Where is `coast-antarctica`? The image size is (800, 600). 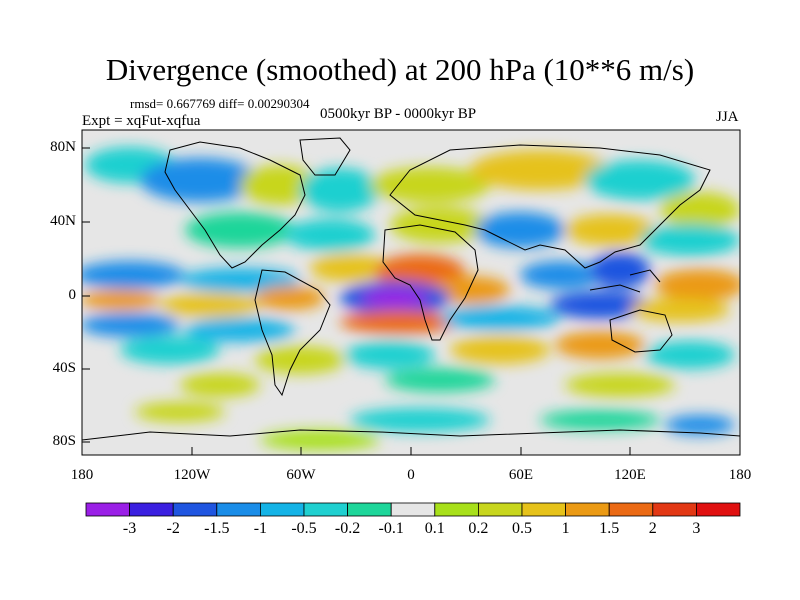 coast-antarctica is located at coordinates (411, 435).